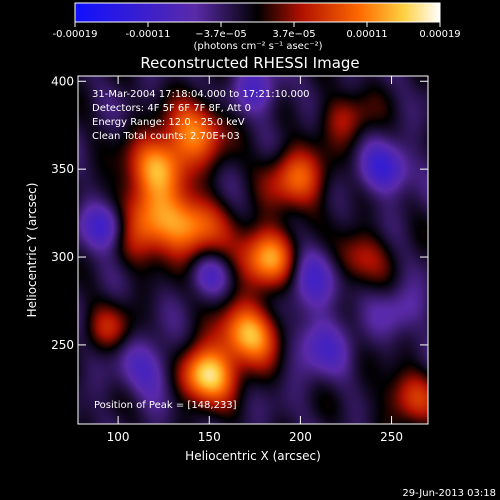  Describe the element at coordinates (253, 456) in the screenshot. I see `x-axis-label: Heliocentric X (arcsec)` at that location.